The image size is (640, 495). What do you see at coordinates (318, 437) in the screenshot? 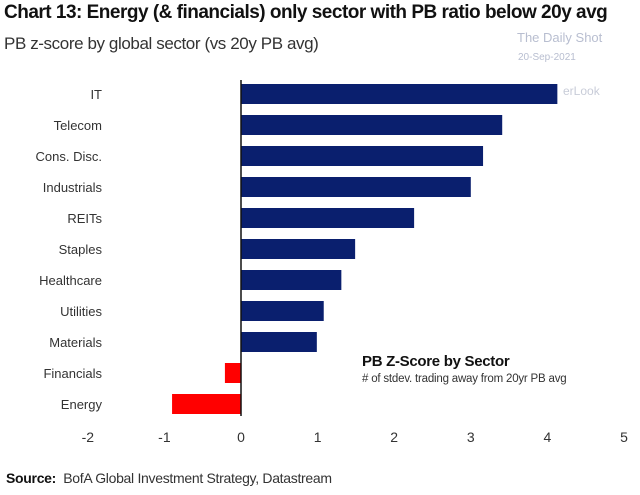
I see `x-tick-label: 1` at bounding box center [318, 437].